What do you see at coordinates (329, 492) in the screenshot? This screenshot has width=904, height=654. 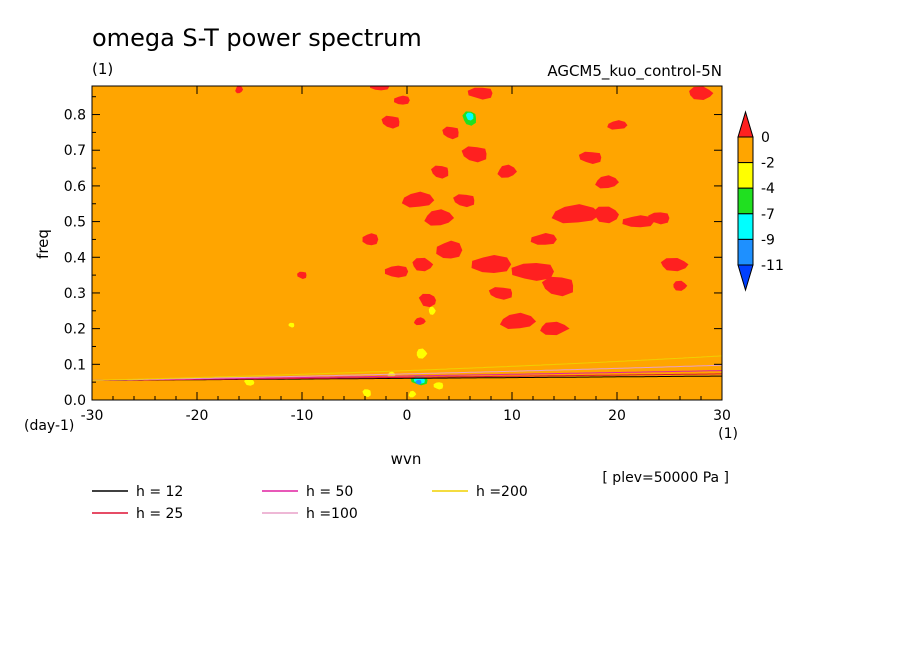 I see `legend-label: h = 50` at bounding box center [329, 492].